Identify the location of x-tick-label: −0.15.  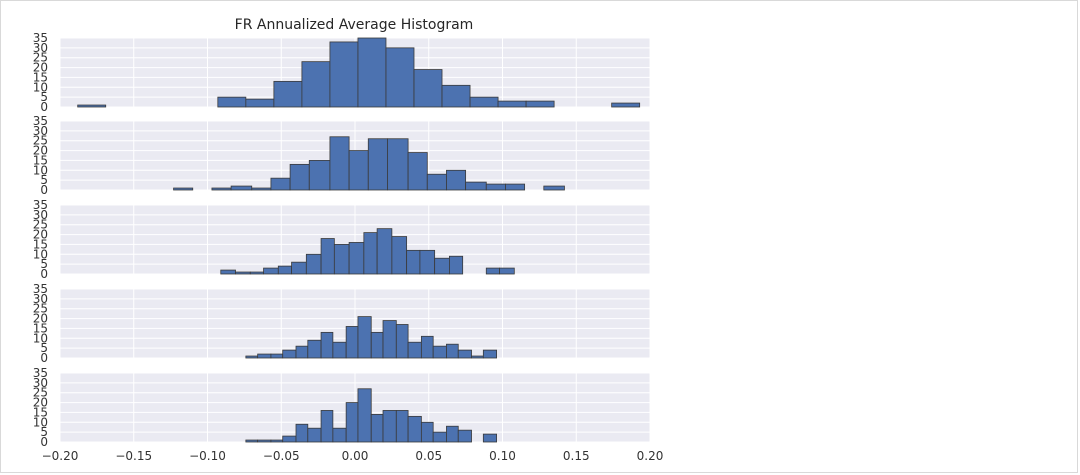
(133, 456).